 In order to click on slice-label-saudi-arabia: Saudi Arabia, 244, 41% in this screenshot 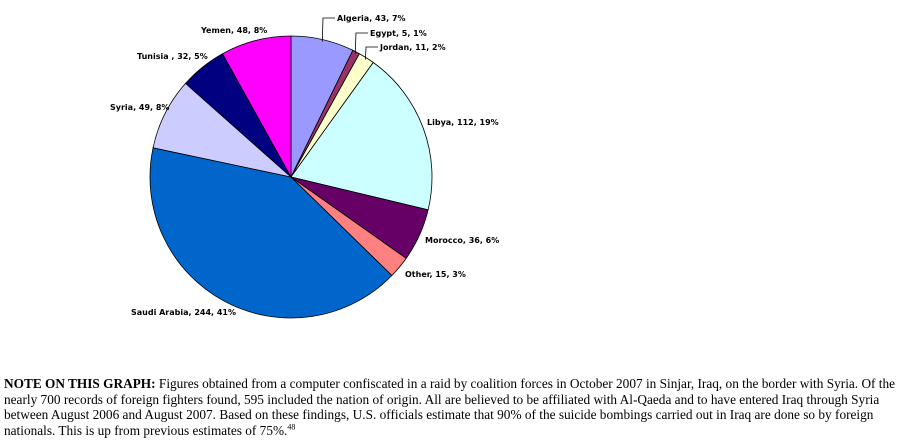, I will do `click(183, 312)`.